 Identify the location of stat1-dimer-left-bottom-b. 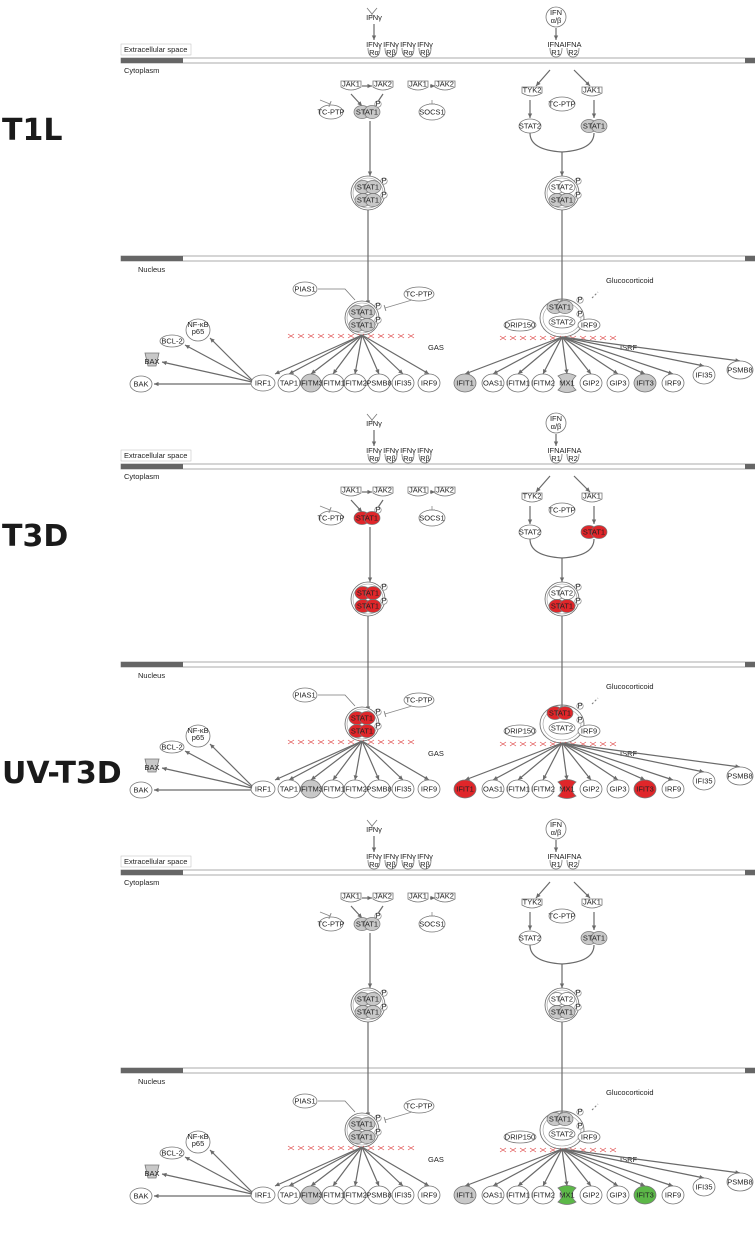
(373, 200).